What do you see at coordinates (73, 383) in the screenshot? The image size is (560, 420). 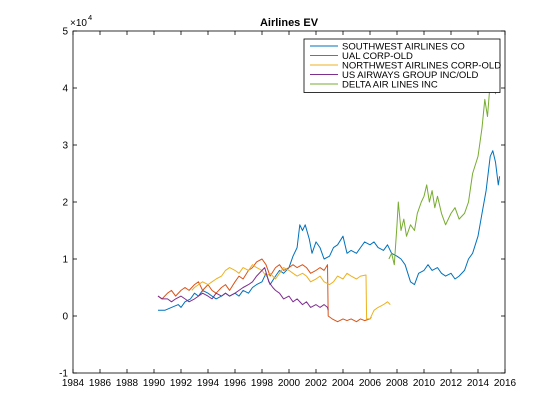 I see `x-tick-label: 1984` at bounding box center [73, 383].